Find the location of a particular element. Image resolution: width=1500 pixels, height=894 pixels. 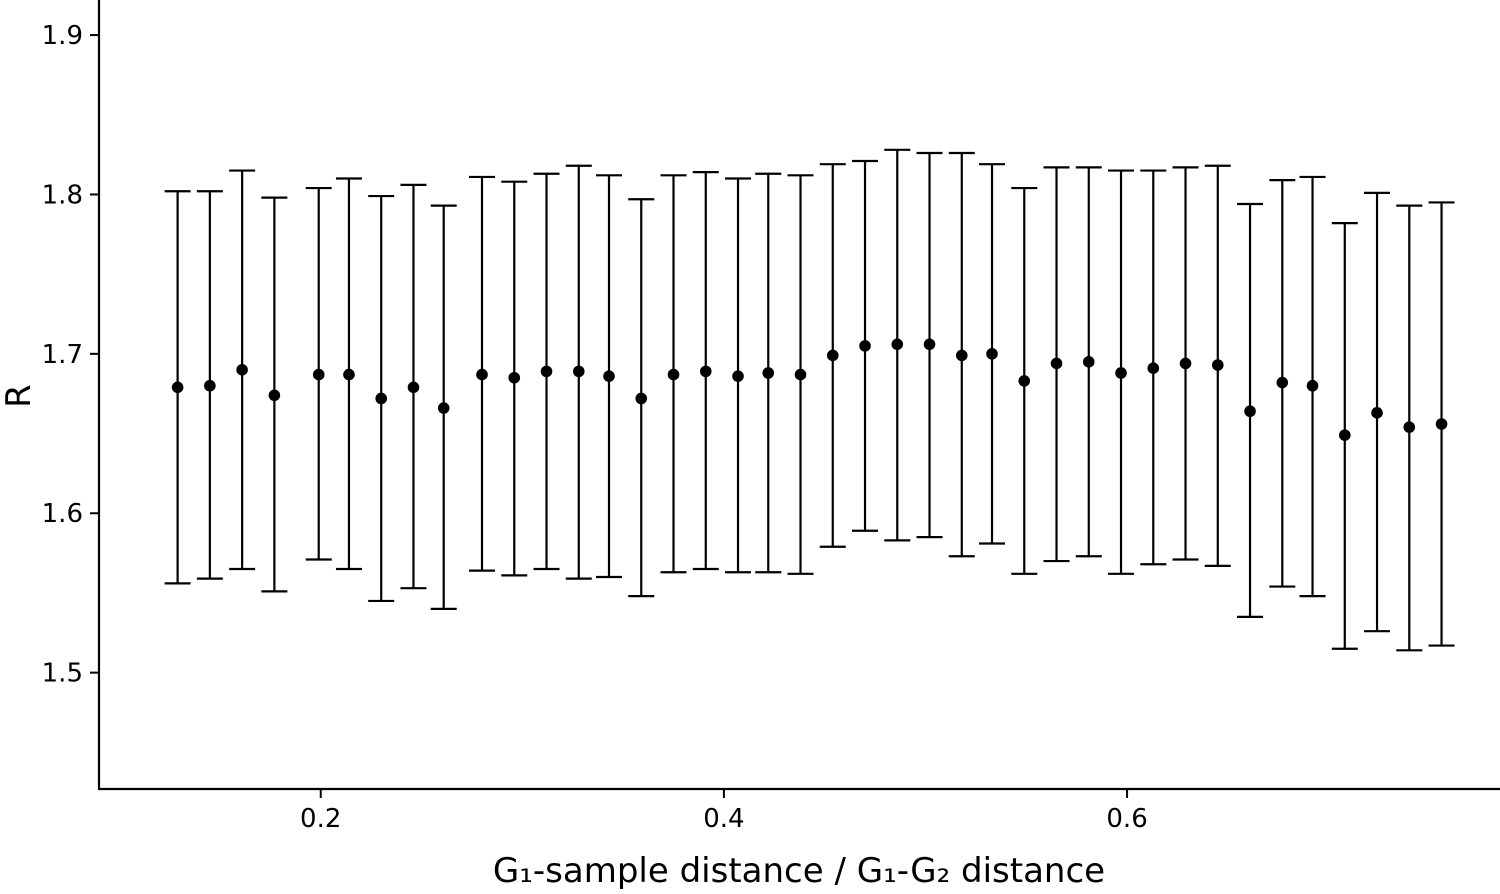

y-tick-label: 1.6 is located at coordinates (62, 514).